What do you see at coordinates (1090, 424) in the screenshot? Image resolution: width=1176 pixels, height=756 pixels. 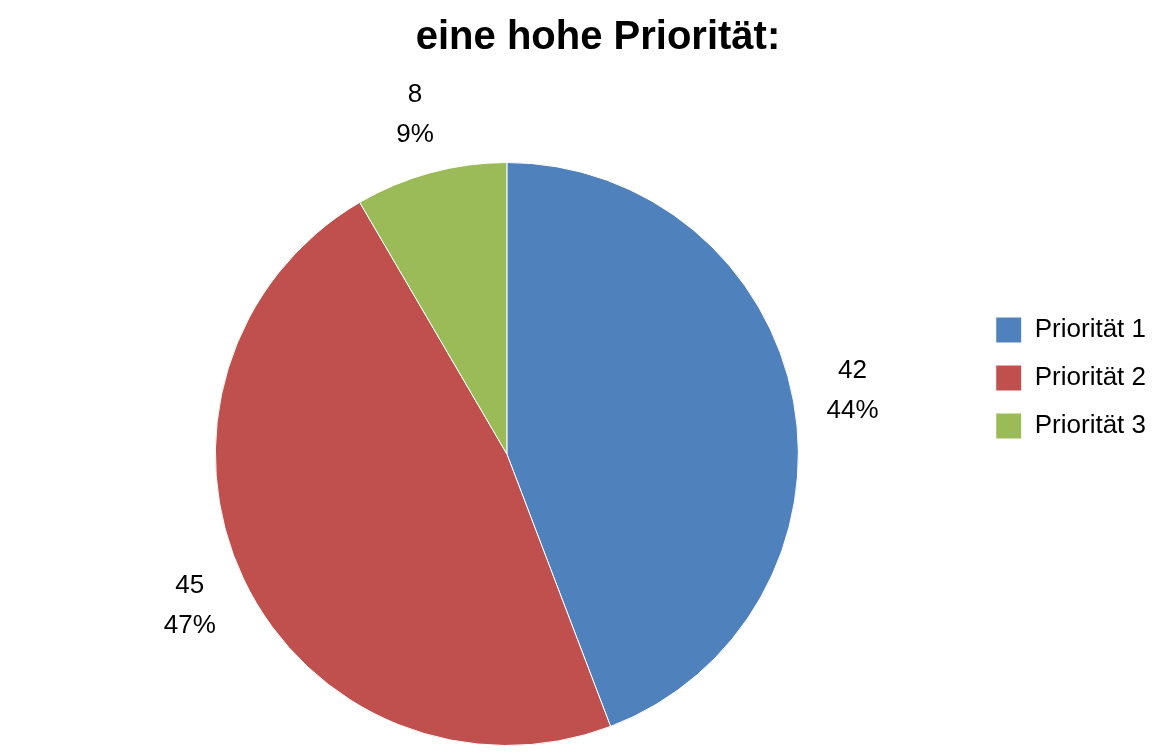 I see `legend-label: Priorität 3` at bounding box center [1090, 424].